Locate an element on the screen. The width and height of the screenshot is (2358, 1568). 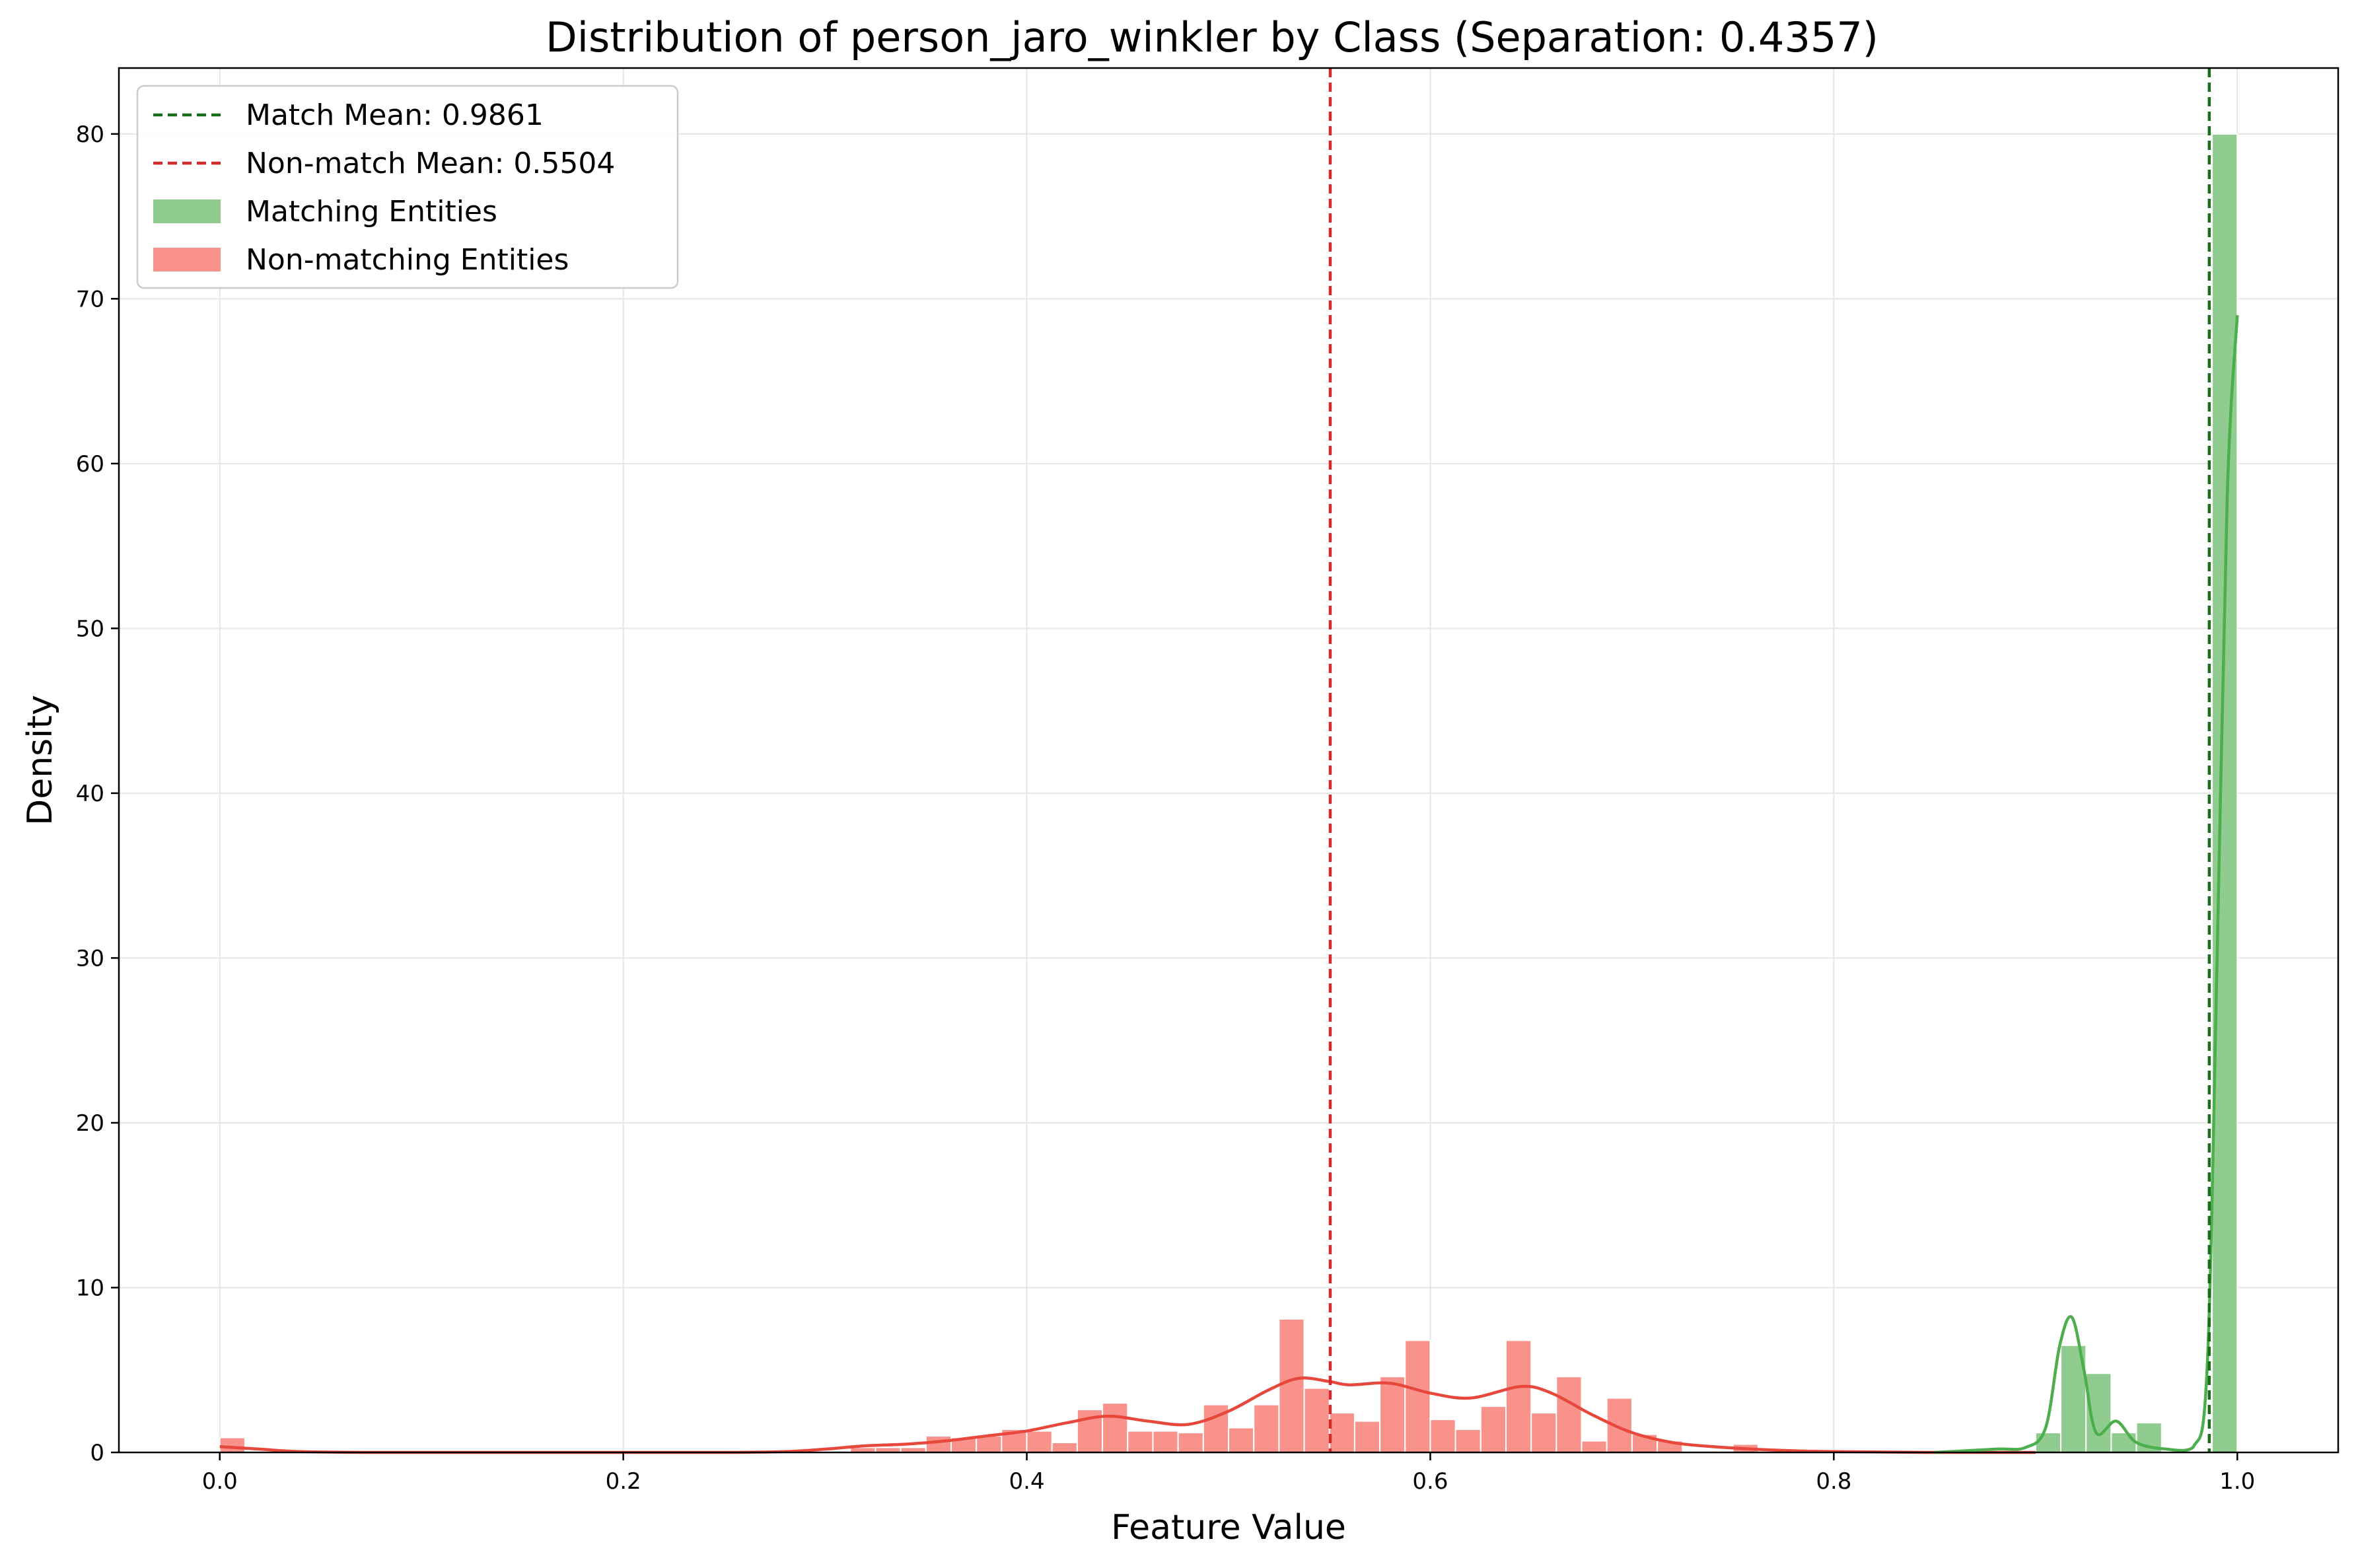
x-axis-ticks: 0.0 0.2 0.4 0.6 0.8 1.0 is located at coordinates (1228, 1473).